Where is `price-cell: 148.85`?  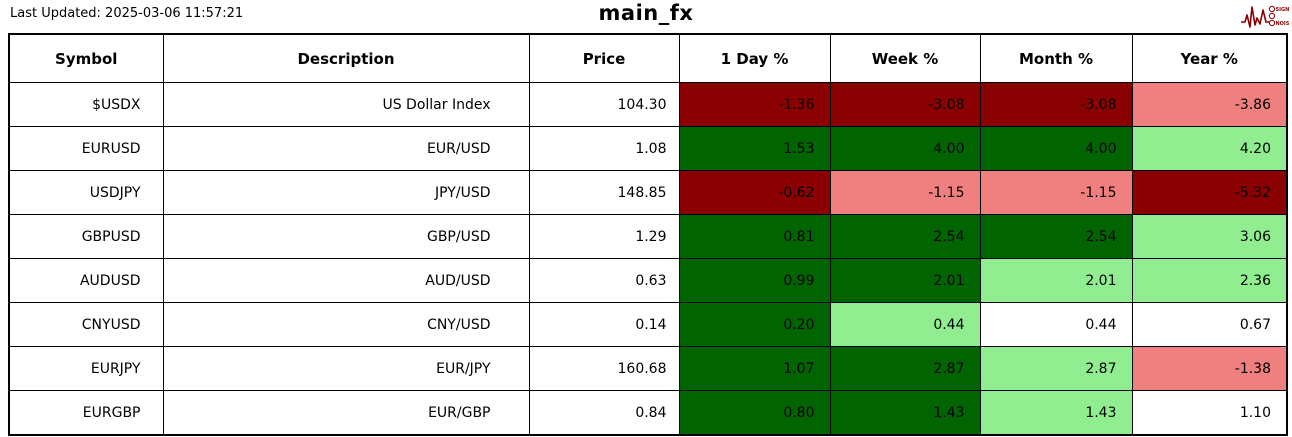 price-cell: 148.85 is located at coordinates (604, 192).